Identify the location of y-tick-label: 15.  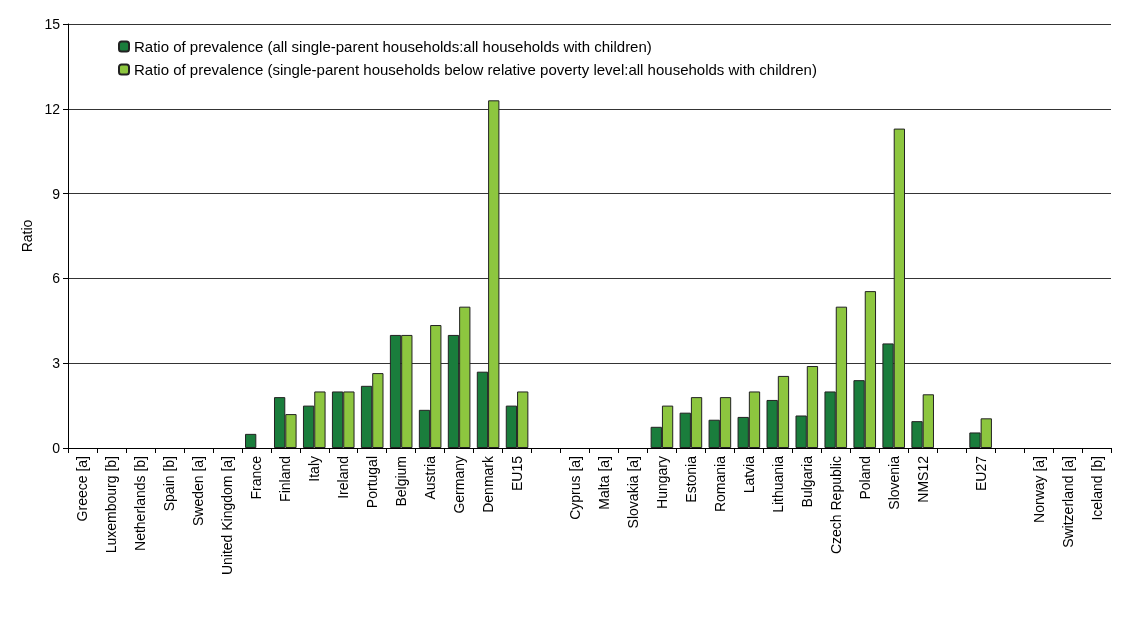
(52, 24).